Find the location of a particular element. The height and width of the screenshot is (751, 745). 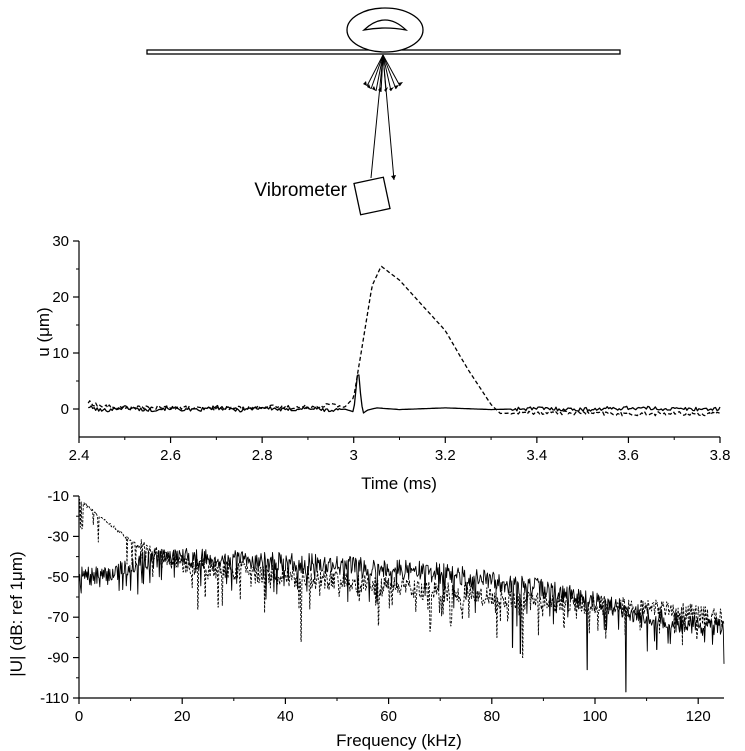

x-tick-label: 0 is located at coordinates (79, 716).